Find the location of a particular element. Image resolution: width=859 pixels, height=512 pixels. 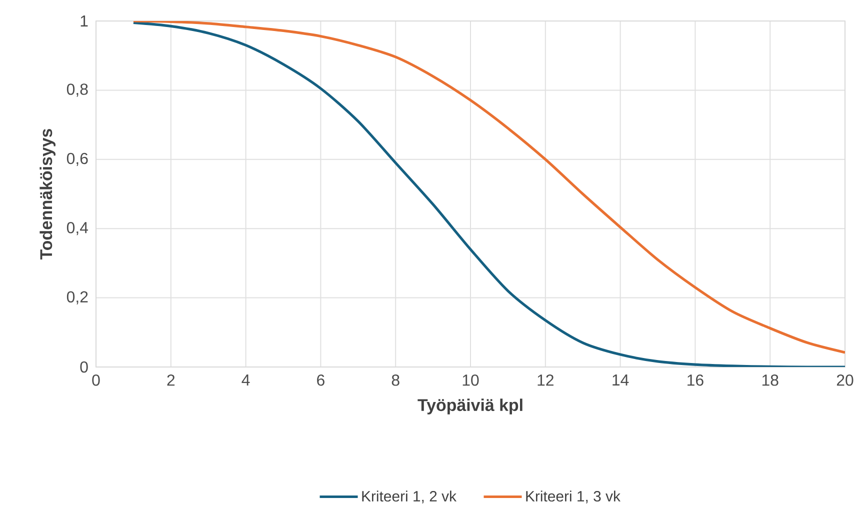

y-tick-label: 0,2 is located at coordinates (77, 297).